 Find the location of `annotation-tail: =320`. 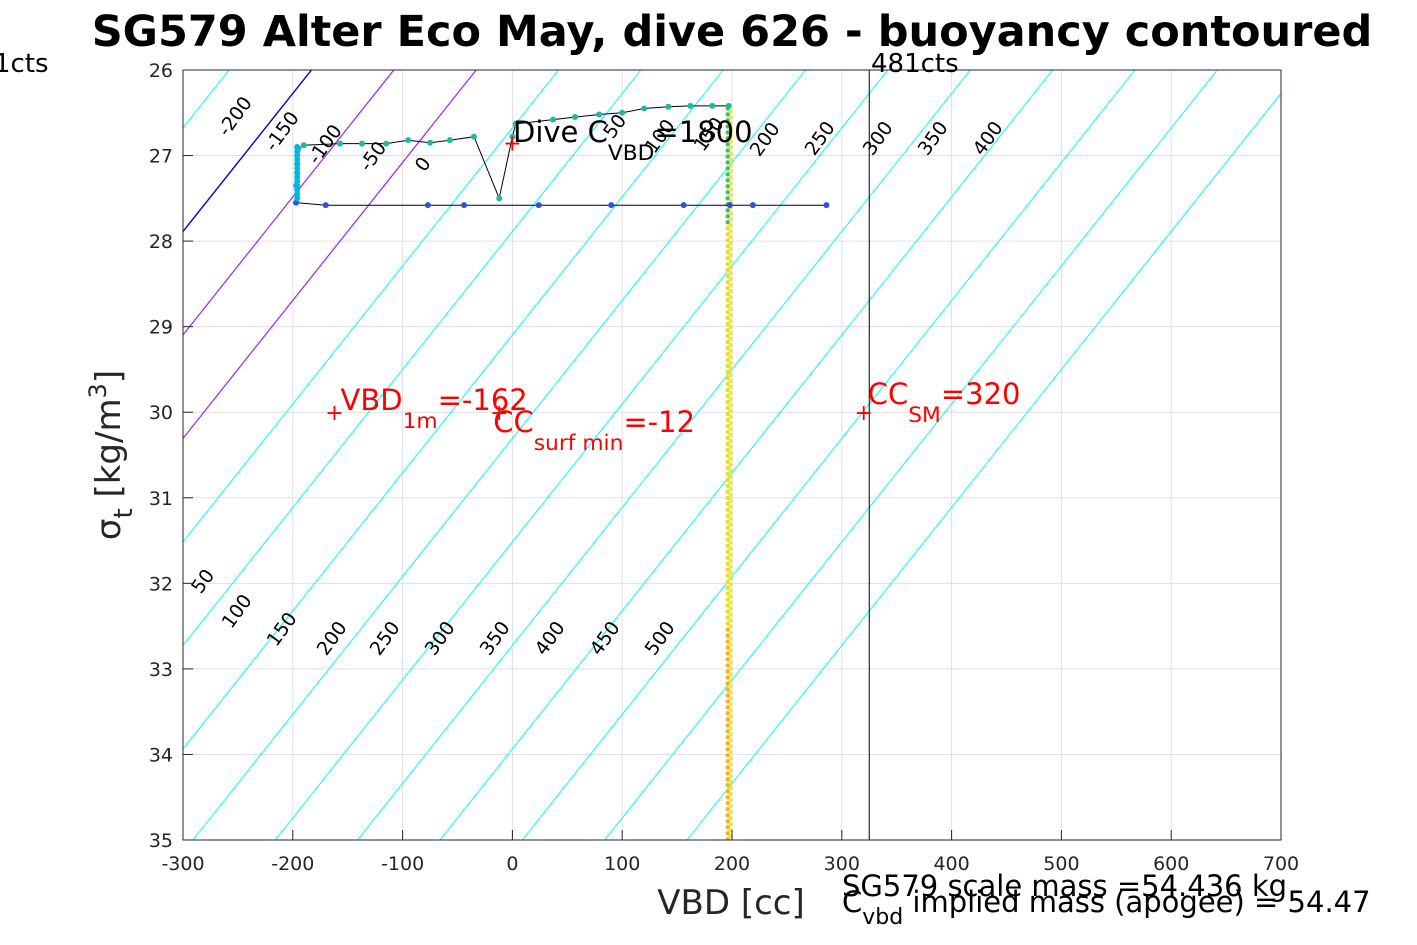

annotation-tail: =320 is located at coordinates (981, 394).